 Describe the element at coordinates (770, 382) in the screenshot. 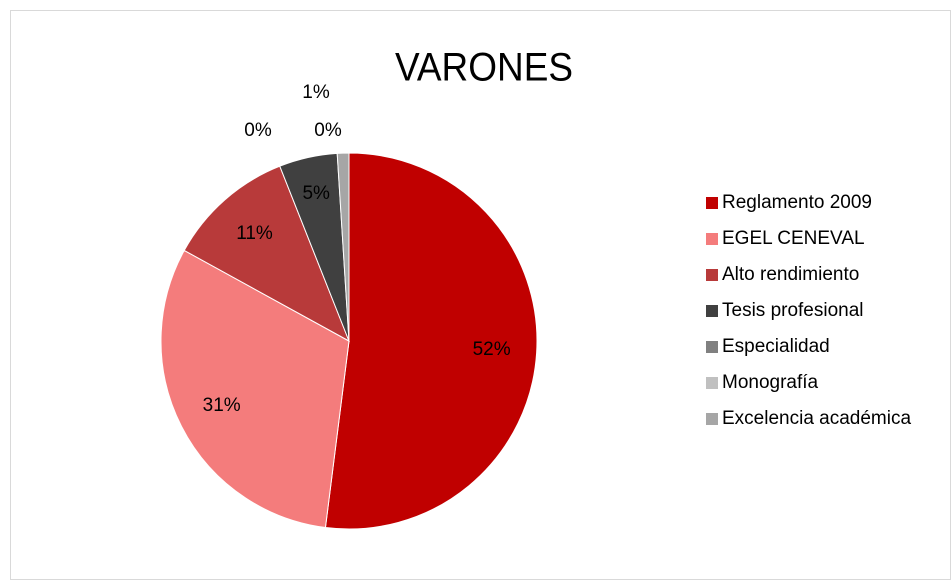

I see `legend-label: Monografía` at that location.